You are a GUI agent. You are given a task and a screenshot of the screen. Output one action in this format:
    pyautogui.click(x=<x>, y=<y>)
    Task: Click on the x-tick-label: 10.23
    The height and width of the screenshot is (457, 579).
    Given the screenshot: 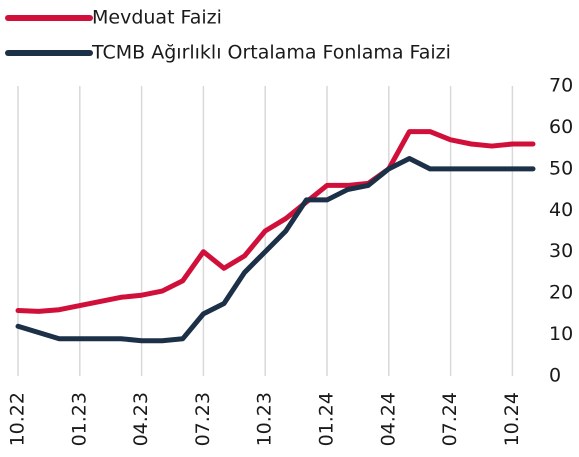 What is the action you would take?
    pyautogui.click(x=265, y=419)
    